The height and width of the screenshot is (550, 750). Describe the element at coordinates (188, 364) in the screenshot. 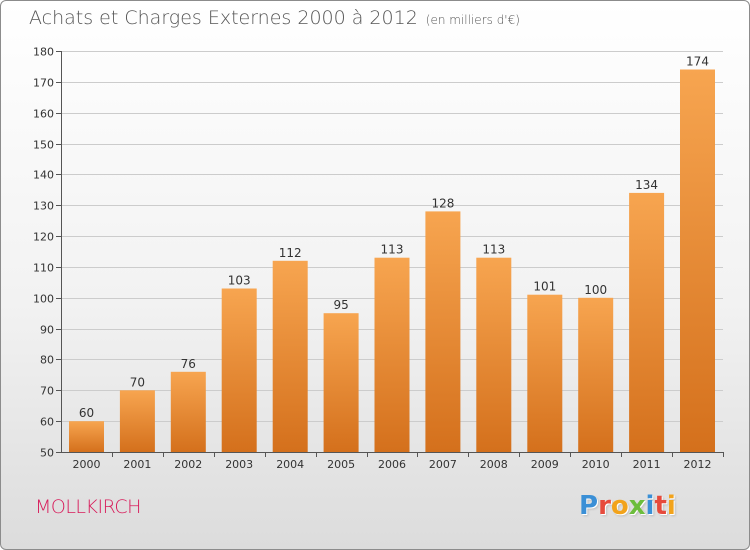

I see `data-label-2002: 76` at that location.